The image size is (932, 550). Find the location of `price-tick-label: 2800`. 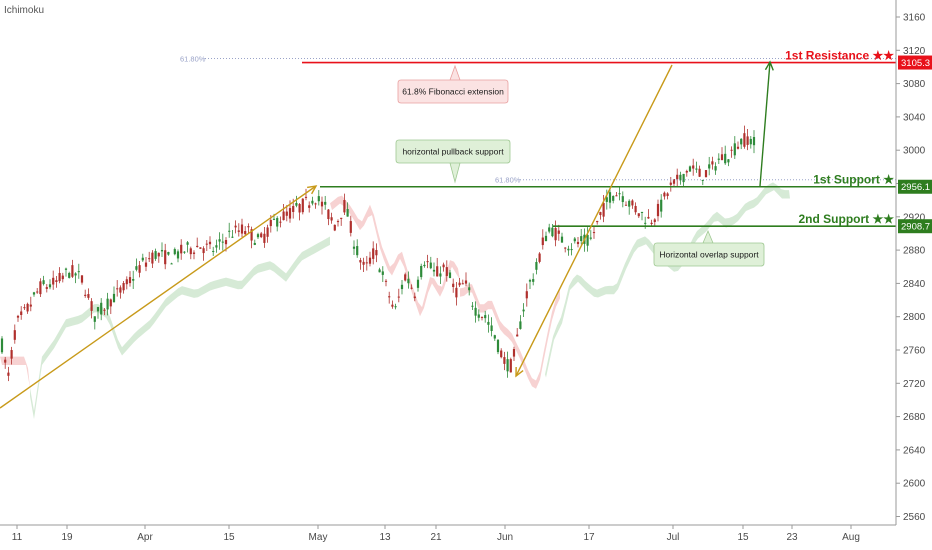

price-tick-label: 2800 is located at coordinates (914, 317).